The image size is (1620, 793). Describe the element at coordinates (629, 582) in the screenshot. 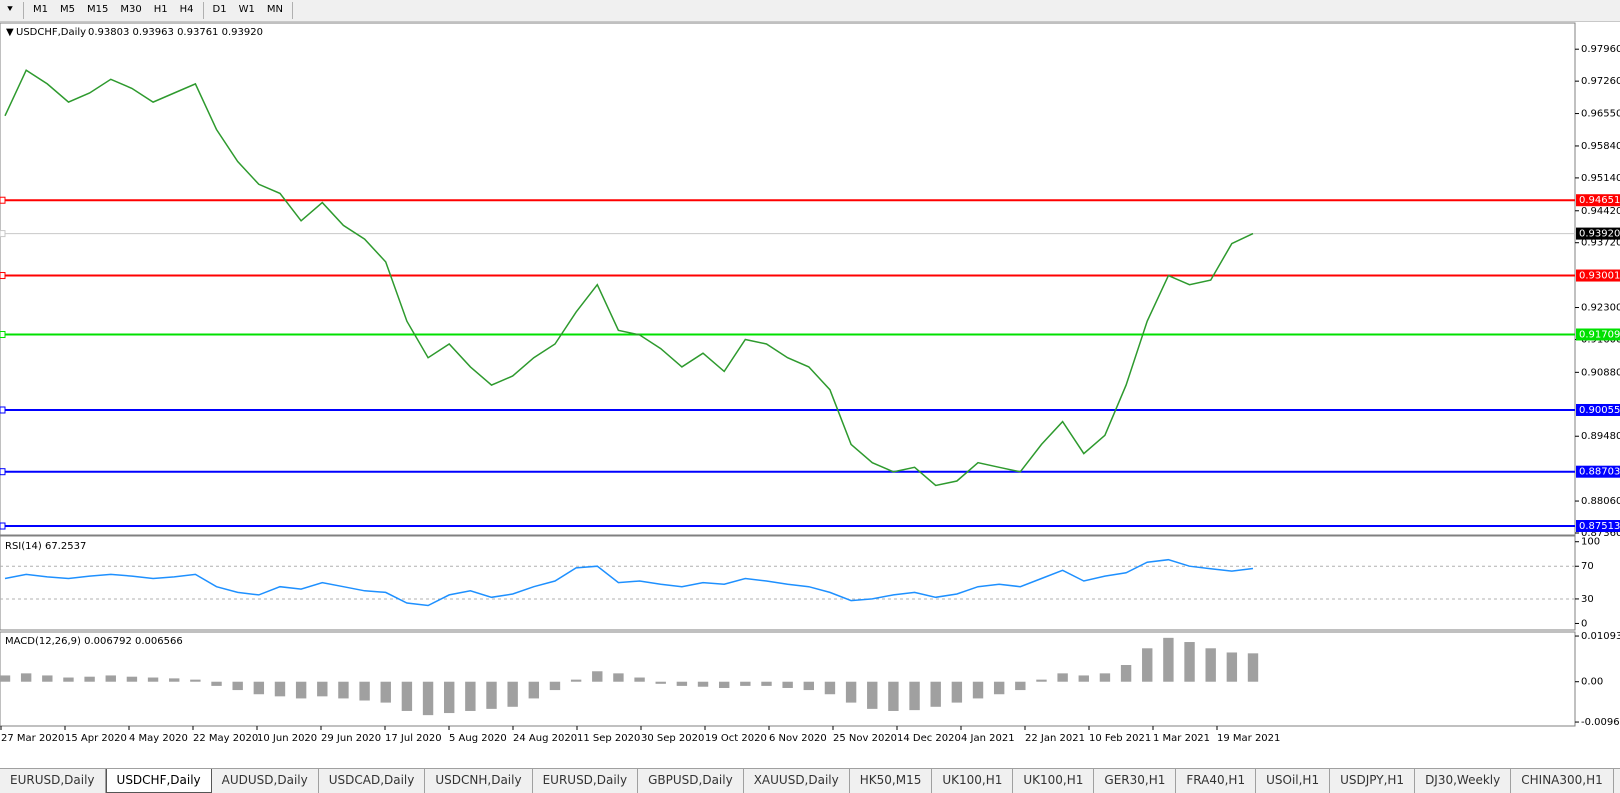

I see `rsi-line` at that location.